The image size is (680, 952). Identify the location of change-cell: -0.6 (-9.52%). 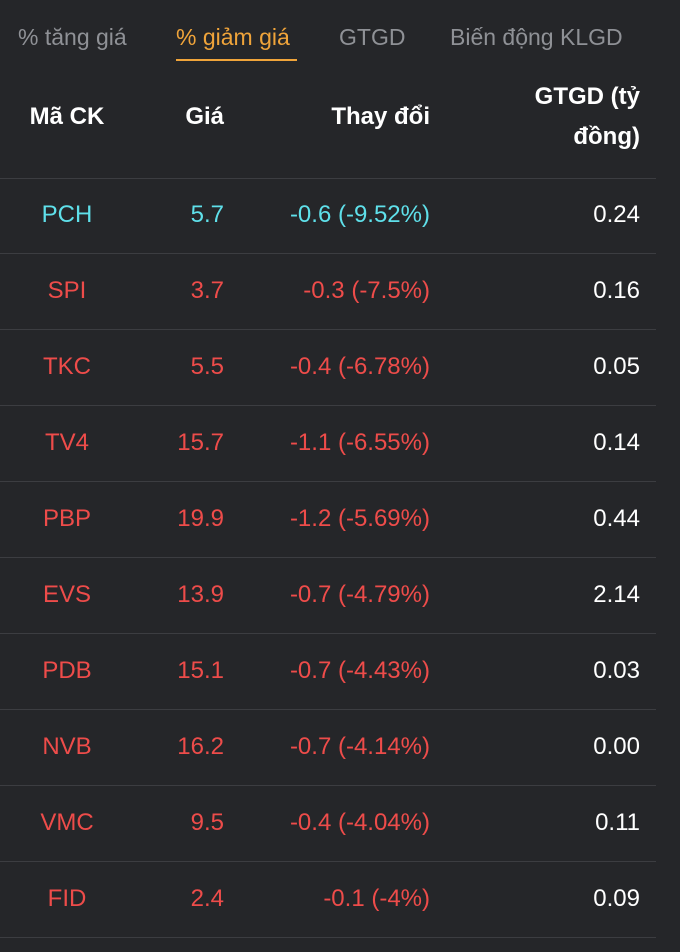
(359, 214).